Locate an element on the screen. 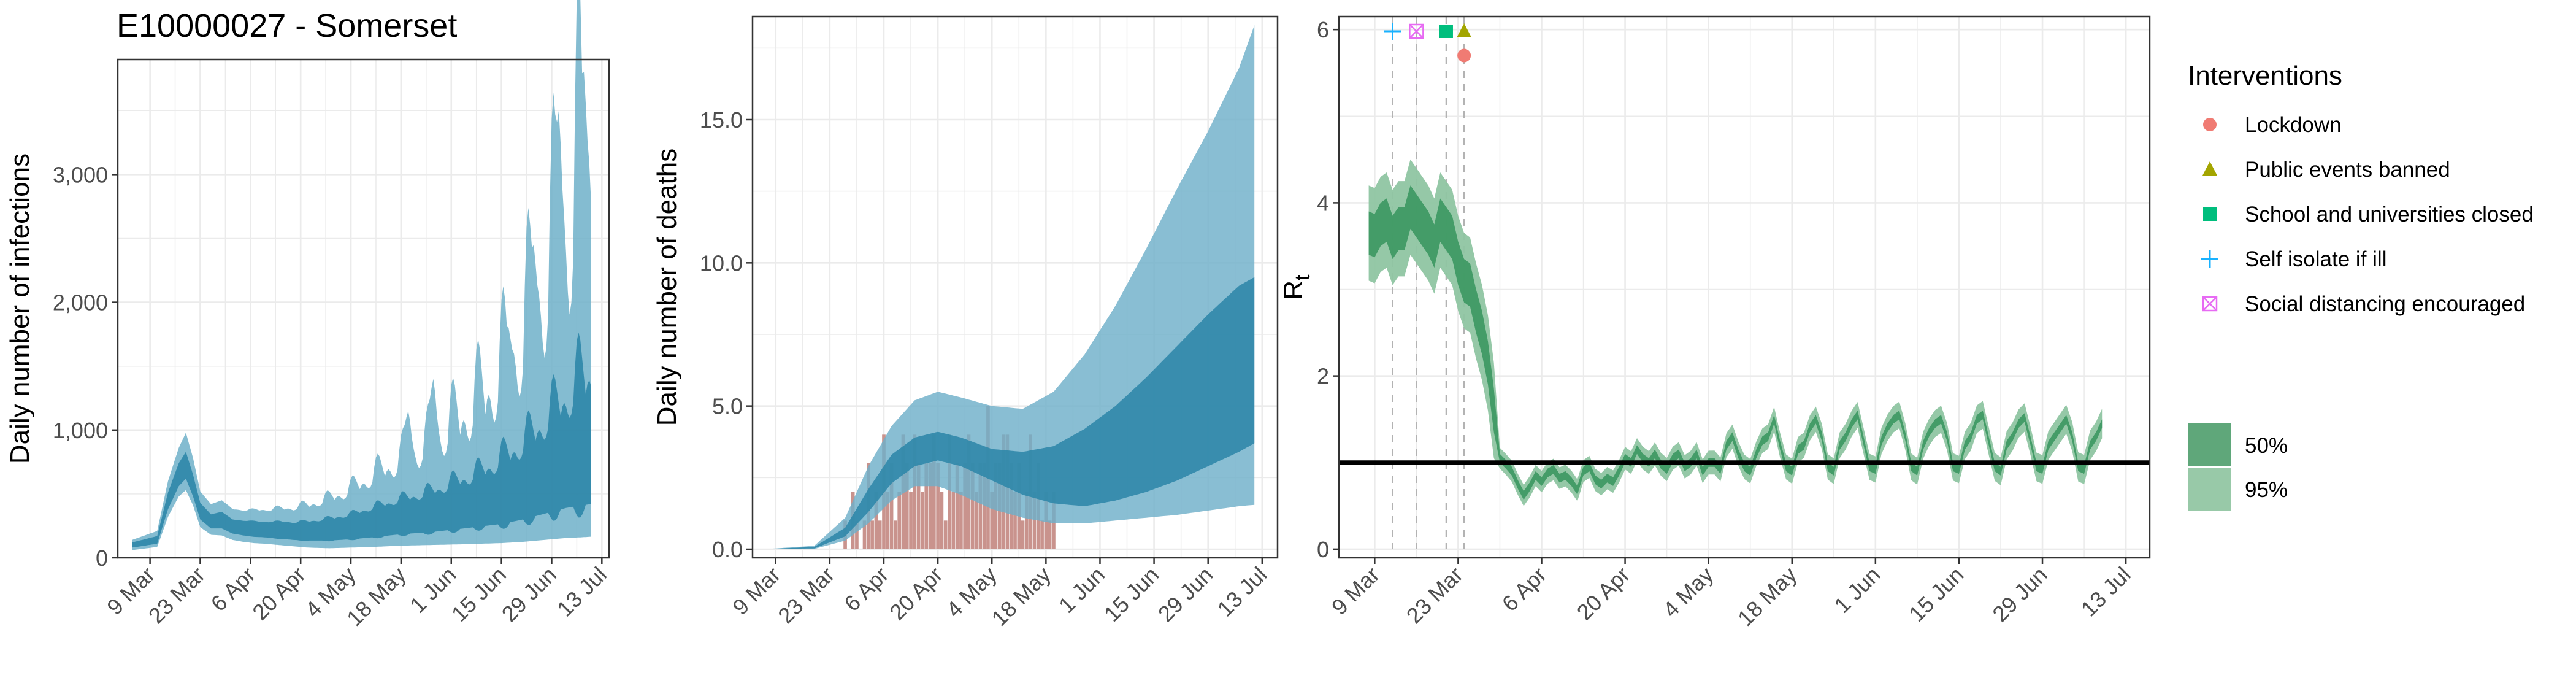 This screenshot has height=683, width=2576. legend-key-plus is located at coordinates (2209, 259).